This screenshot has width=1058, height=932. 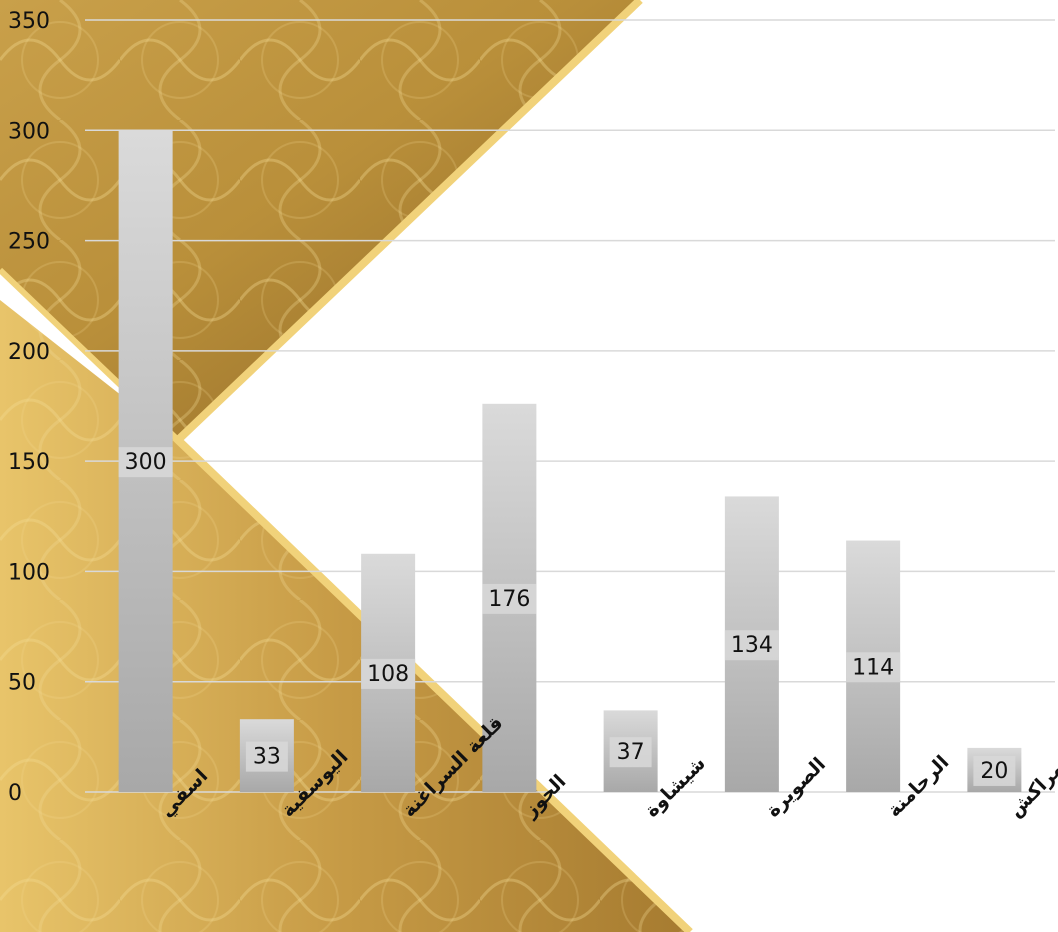 I want to click on data-label-5: 134, so click(x=752, y=645).